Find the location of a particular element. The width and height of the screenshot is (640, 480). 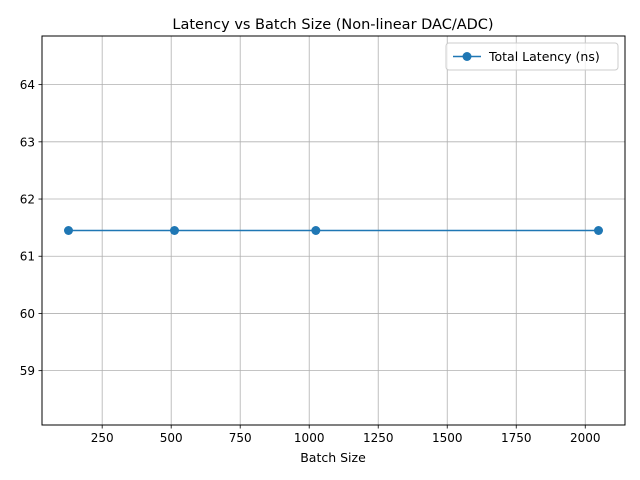

x-axis-label: Batch Size is located at coordinates (333, 457).